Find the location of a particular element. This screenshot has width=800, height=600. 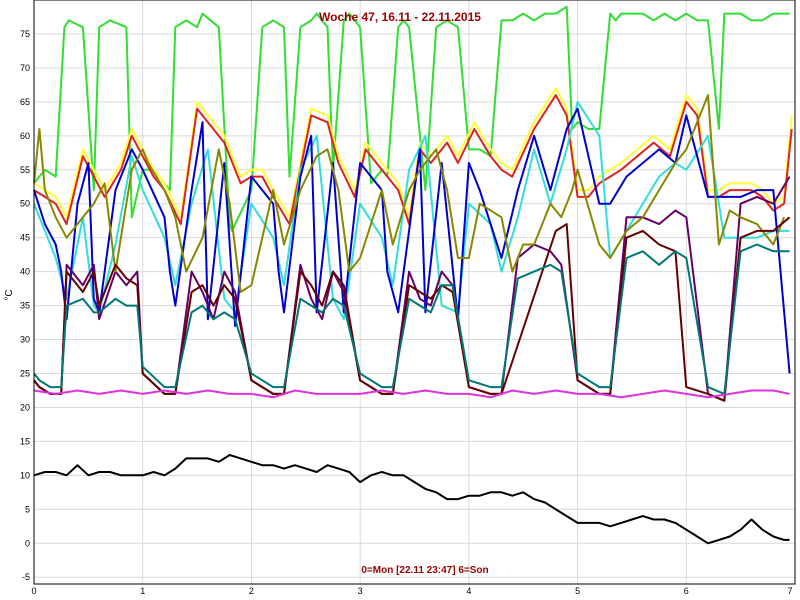

x-tick-label: 2 is located at coordinates (251, 591).